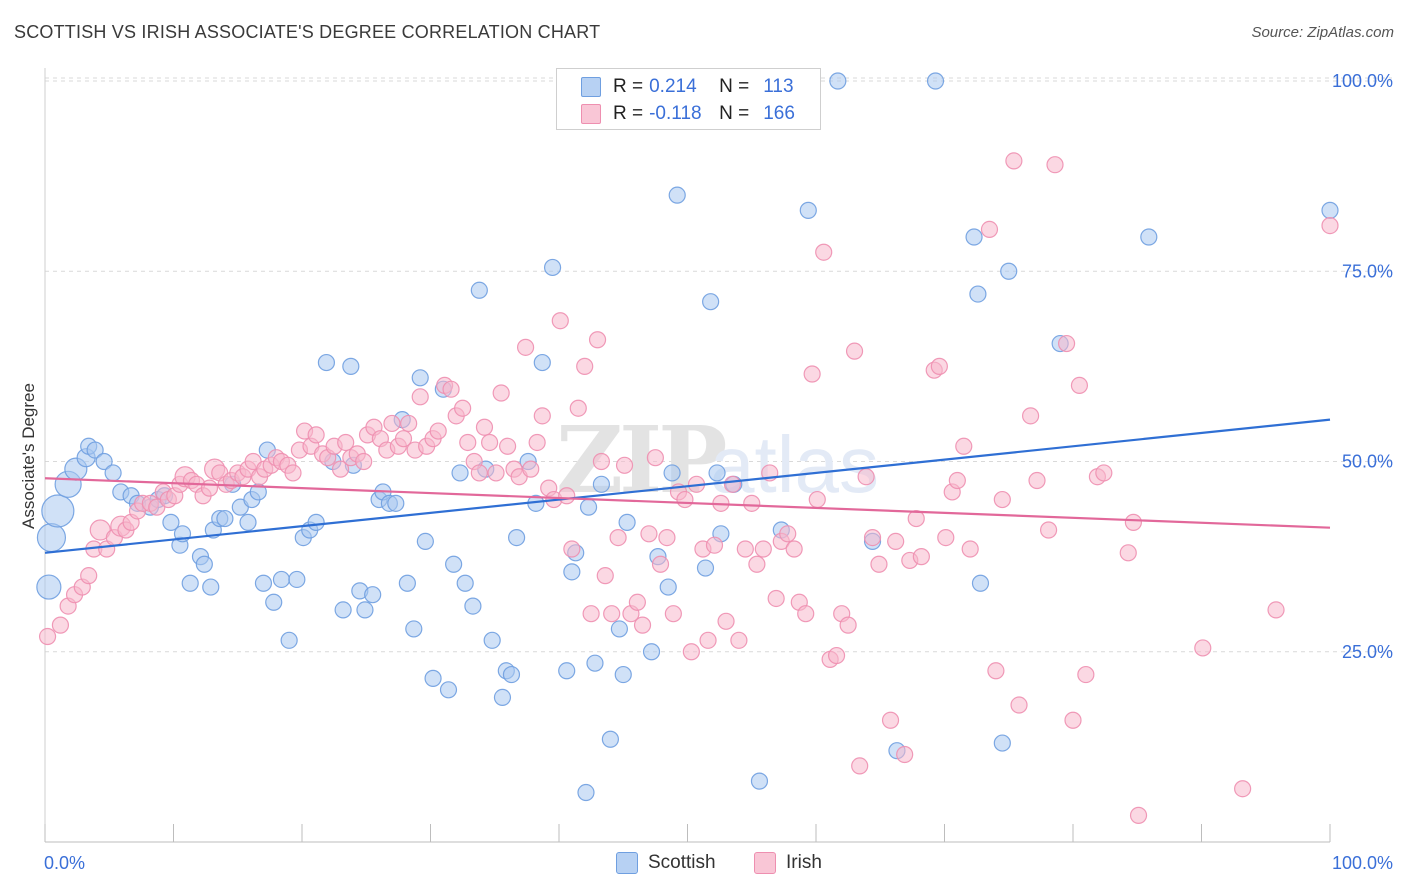  What do you see at coordinates (788, 863) in the screenshot?
I see `legend-item-irish: Irish` at bounding box center [788, 863].